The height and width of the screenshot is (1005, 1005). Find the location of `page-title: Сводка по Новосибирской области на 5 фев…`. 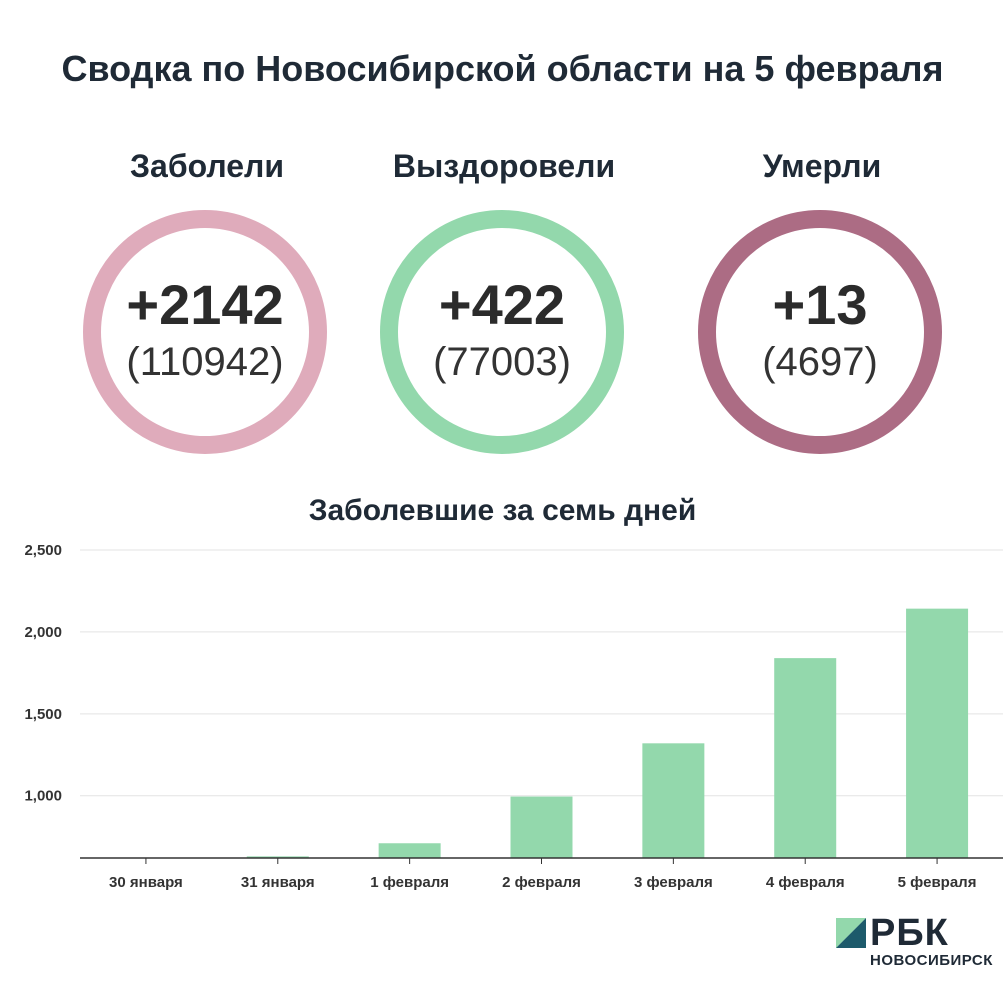

page-title: Сводка по Новосибирской области на 5 фев… is located at coordinates (502, 68).